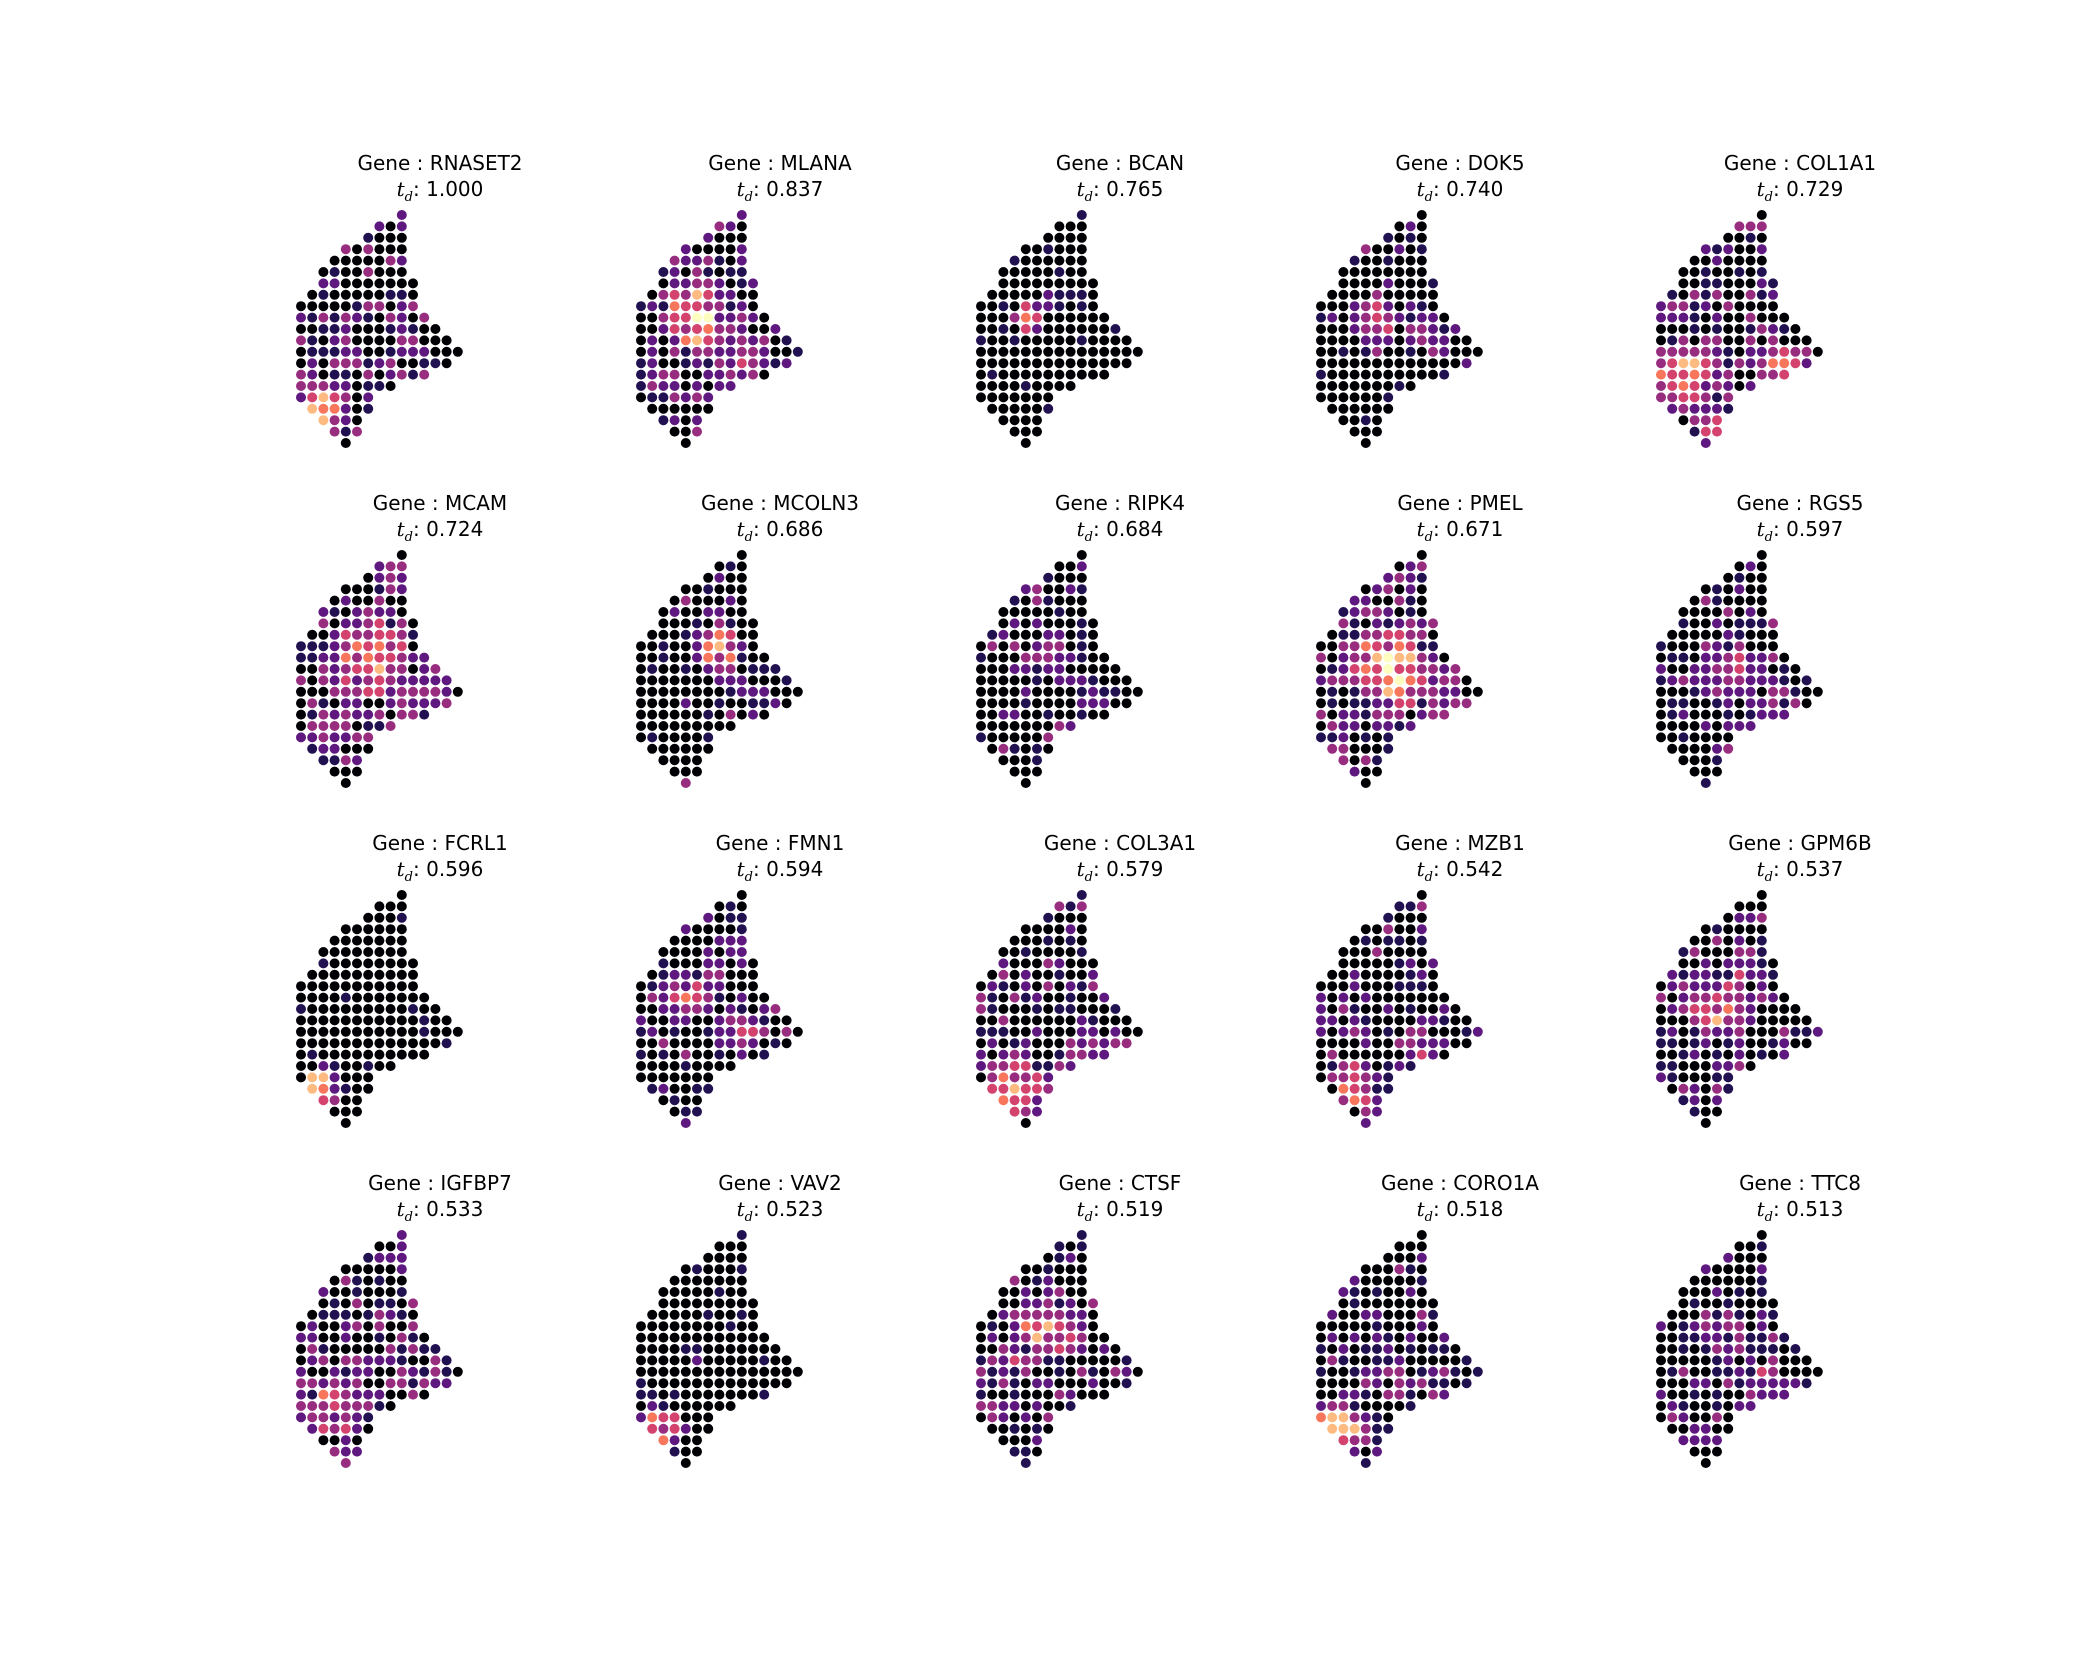 The image size is (2100, 1680). Describe the element at coordinates (379, 669) in the screenshot. I see `spatial-scatter` at that location.